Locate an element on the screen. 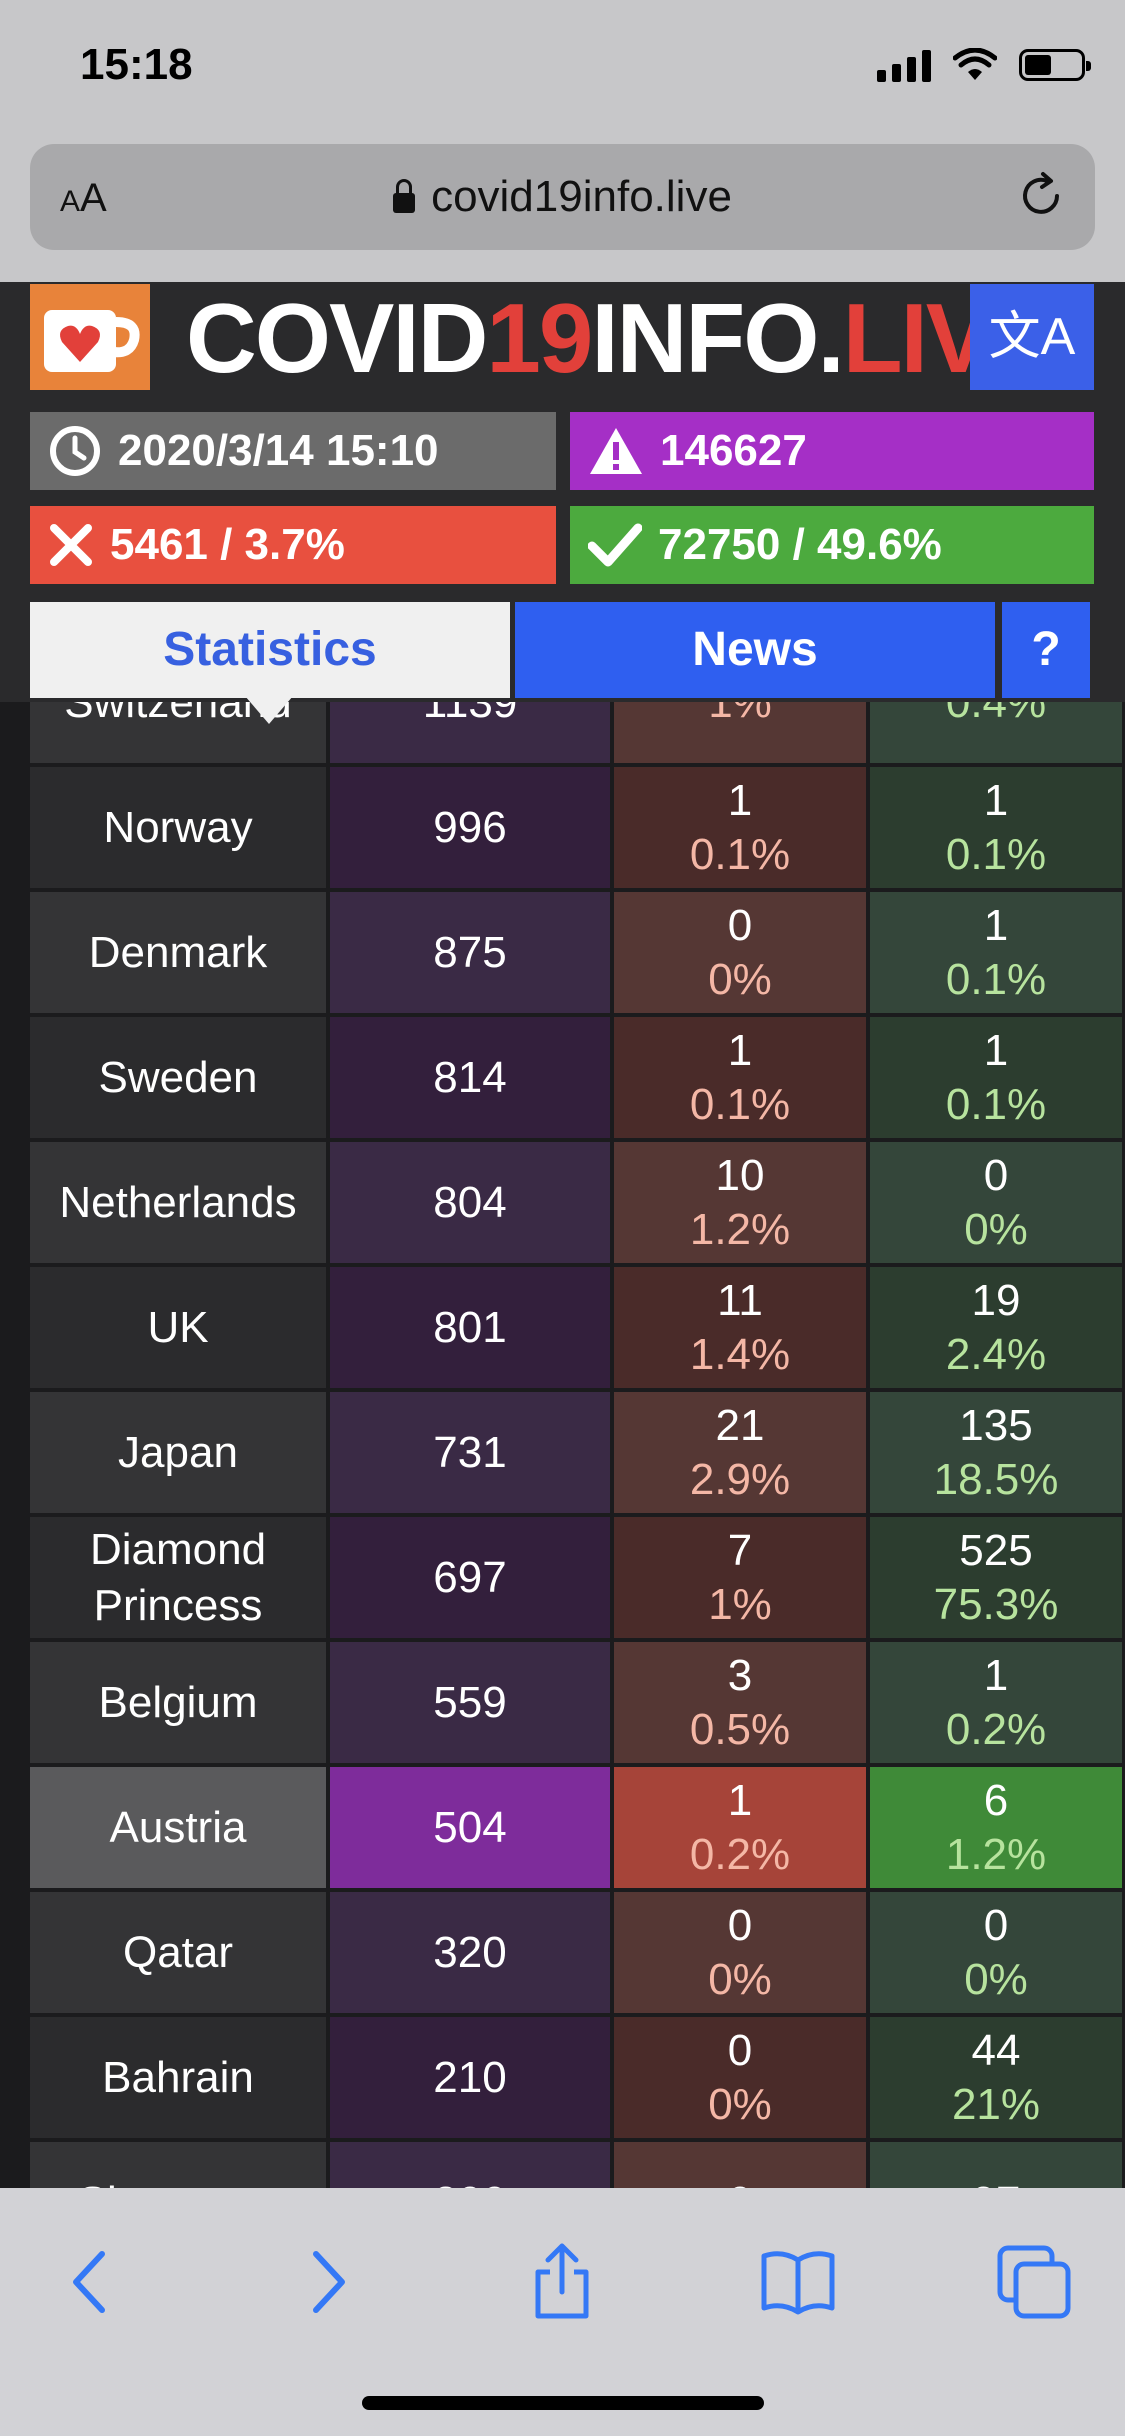 The image size is (1125, 2436). wifi-icon is located at coordinates (975, 64).